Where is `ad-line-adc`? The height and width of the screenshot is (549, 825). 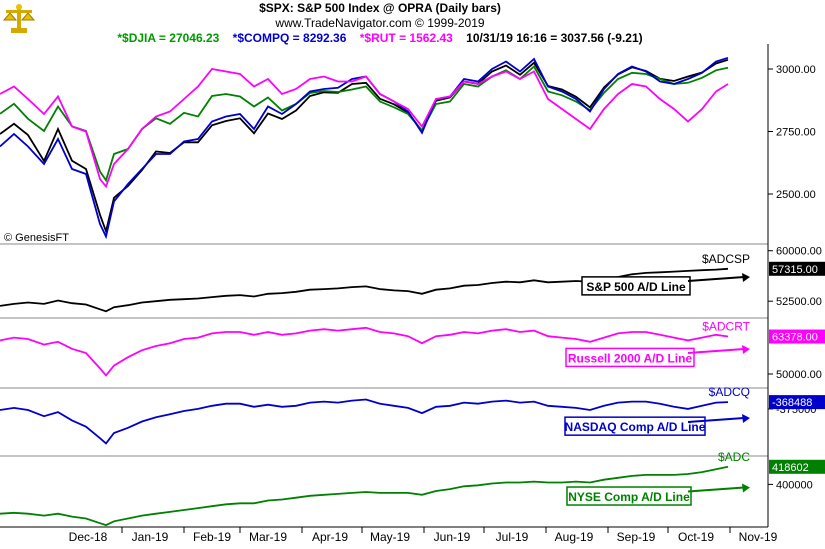
ad-line-adc is located at coordinates (364, 496).